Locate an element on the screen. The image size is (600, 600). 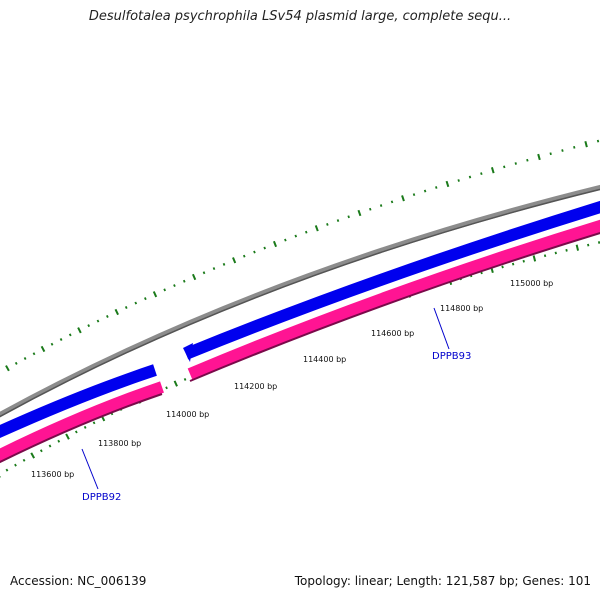
gene-label-dppb92: DPPB92 is located at coordinates (101, 497).